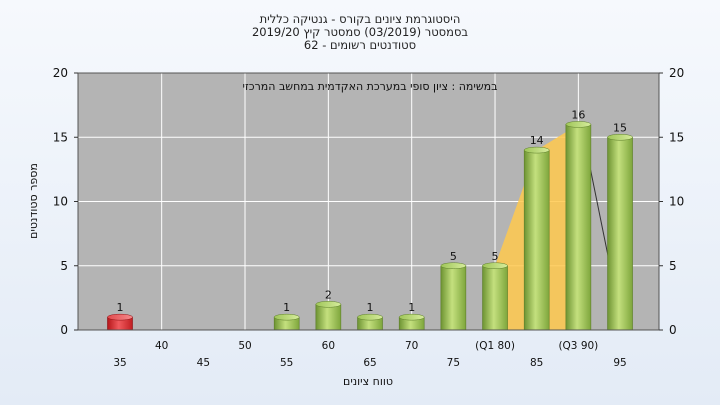  I want to click on data-label-12: 15, so click(620, 127).